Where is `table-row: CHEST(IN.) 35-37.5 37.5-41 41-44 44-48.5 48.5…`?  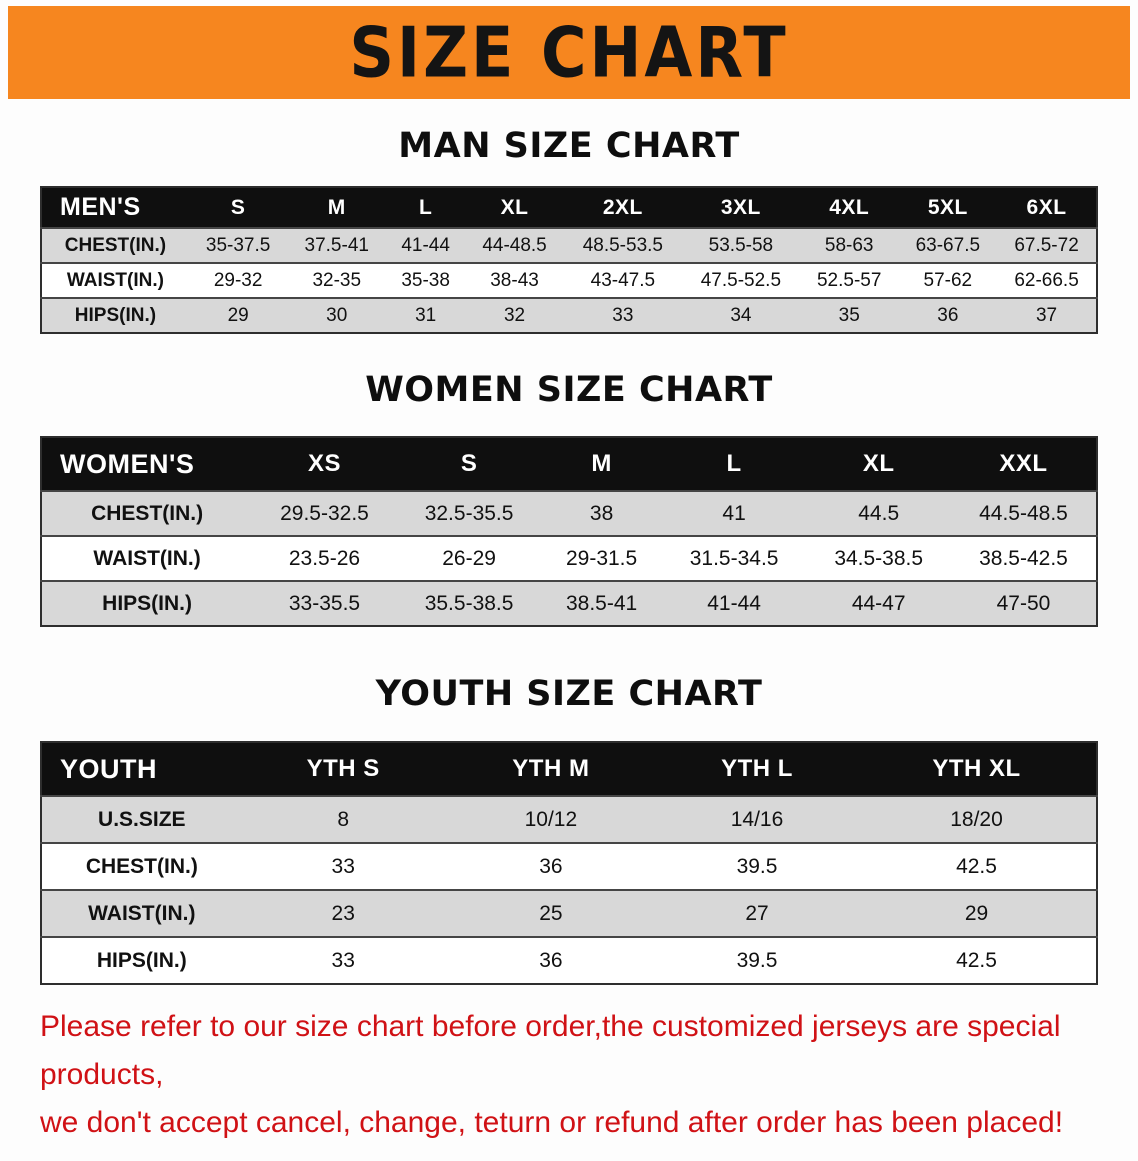
table-row: CHEST(IN.) 35-37.5 37.5-41 41-44 44-48.5 48.5… is located at coordinates (569, 245).